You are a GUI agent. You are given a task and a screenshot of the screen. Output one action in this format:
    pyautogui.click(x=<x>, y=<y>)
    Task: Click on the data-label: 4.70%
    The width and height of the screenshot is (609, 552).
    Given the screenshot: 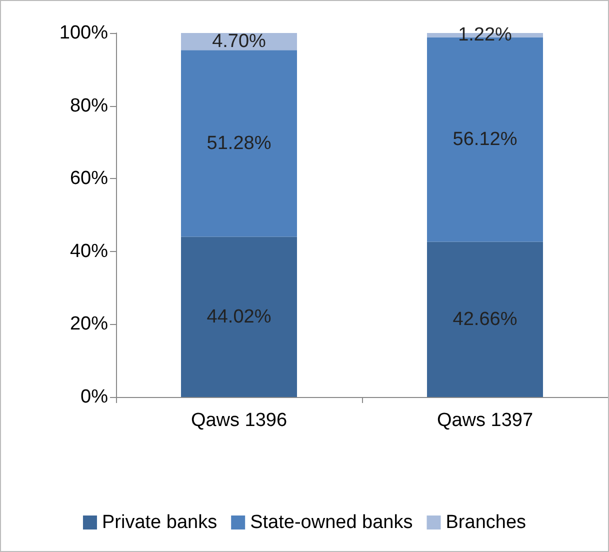 What is the action you would take?
    pyautogui.click(x=239, y=41)
    